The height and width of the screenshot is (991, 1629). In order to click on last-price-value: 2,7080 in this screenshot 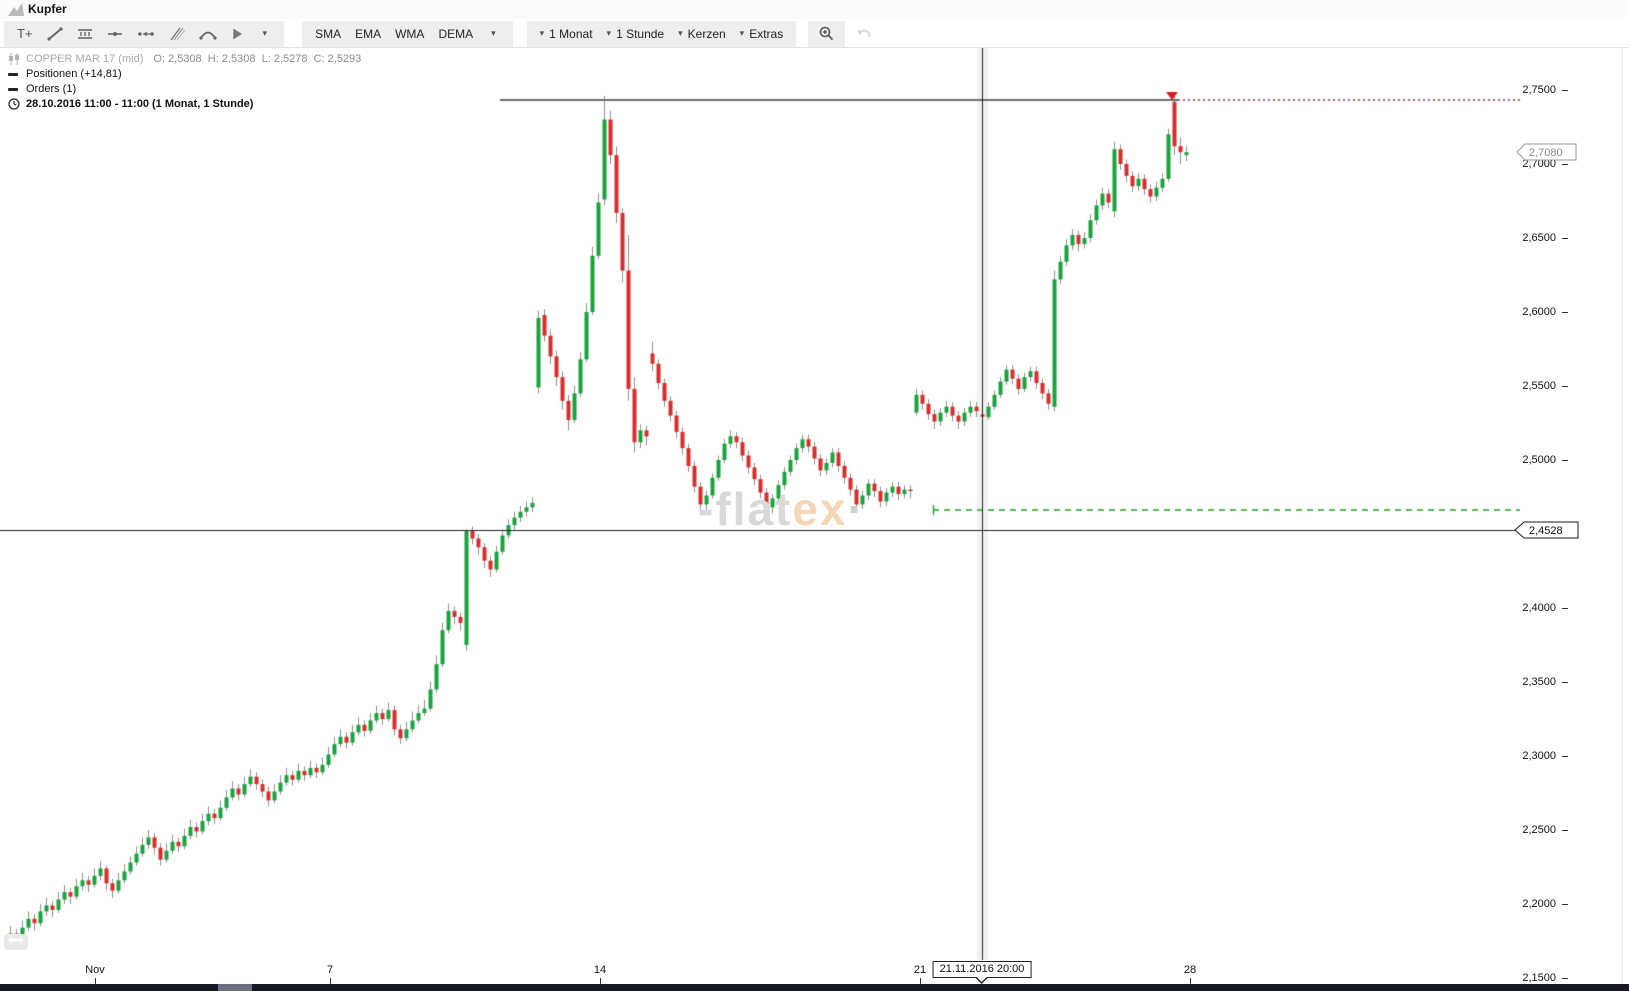, I will do `click(1546, 153)`.